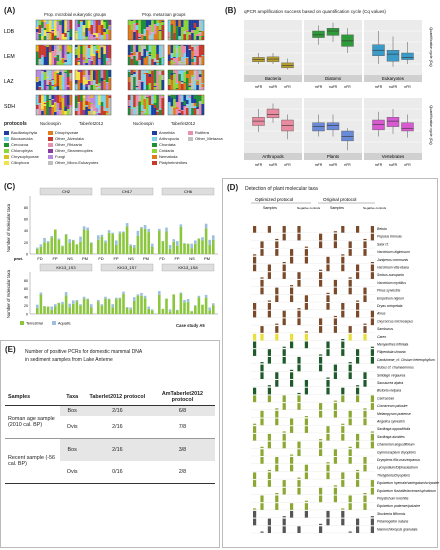  I want to click on taxon-label: Saxifraga aizoides, so click(391, 437).